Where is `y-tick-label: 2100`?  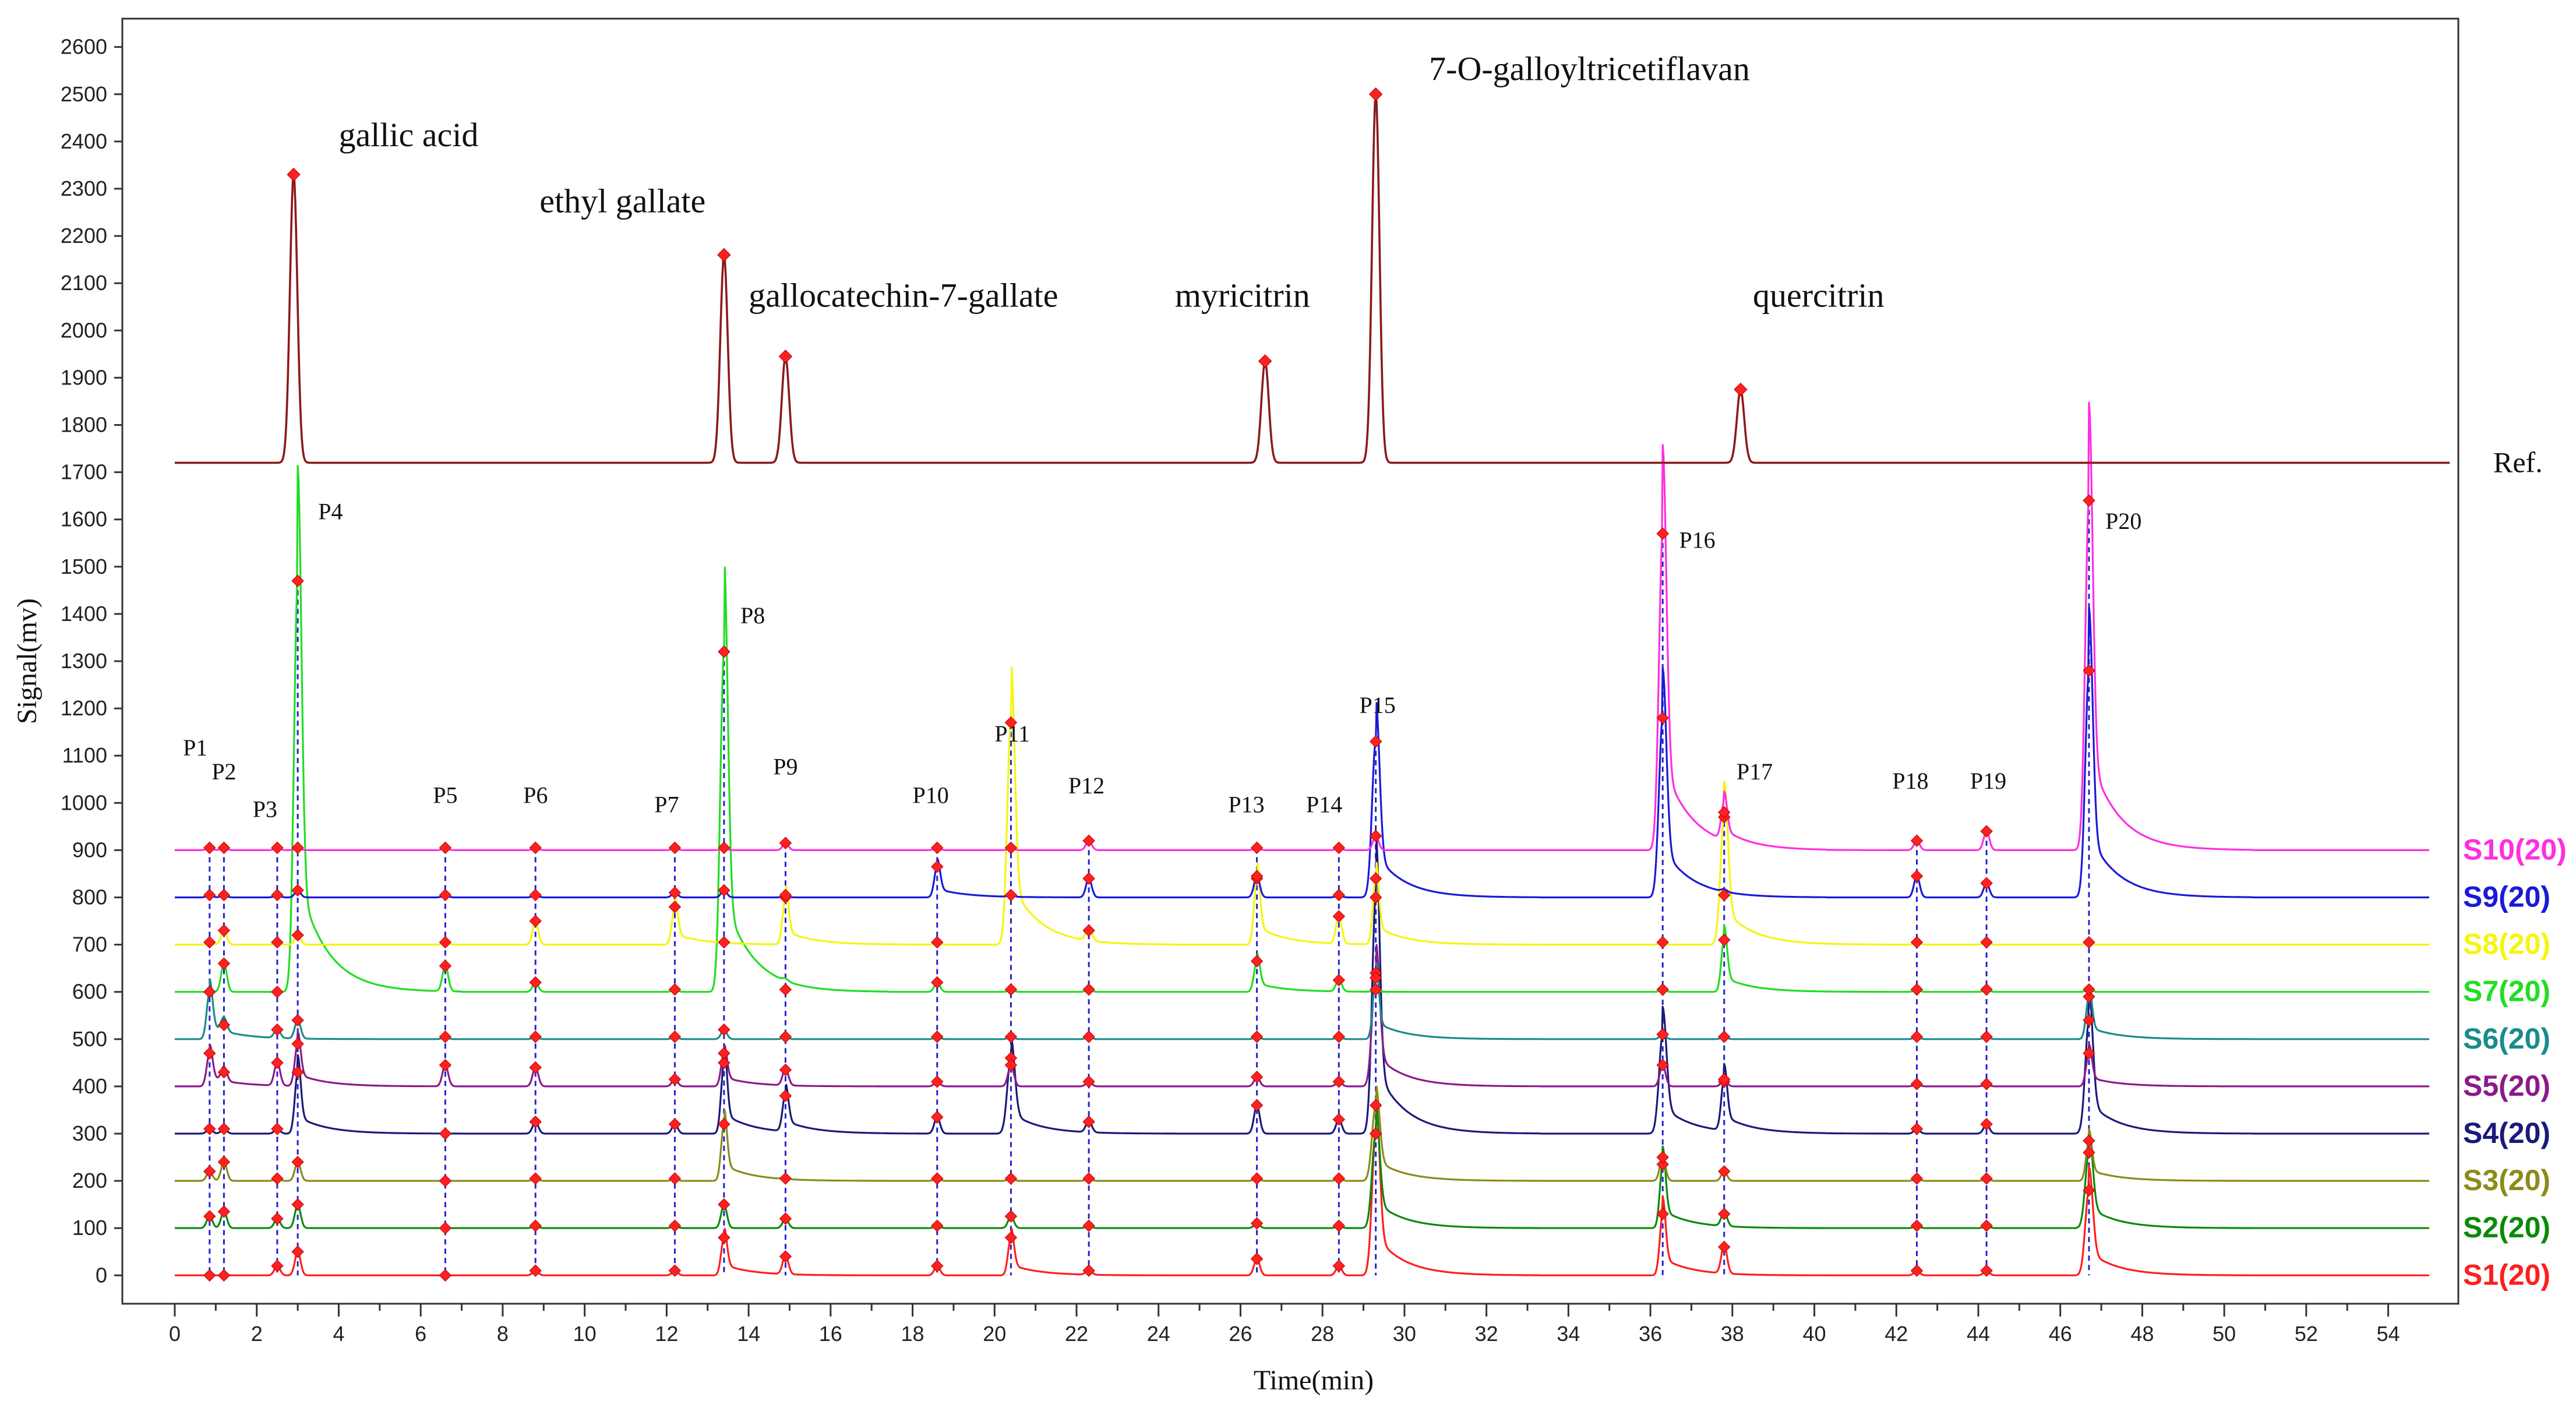 y-tick-label: 2100 is located at coordinates (84, 283).